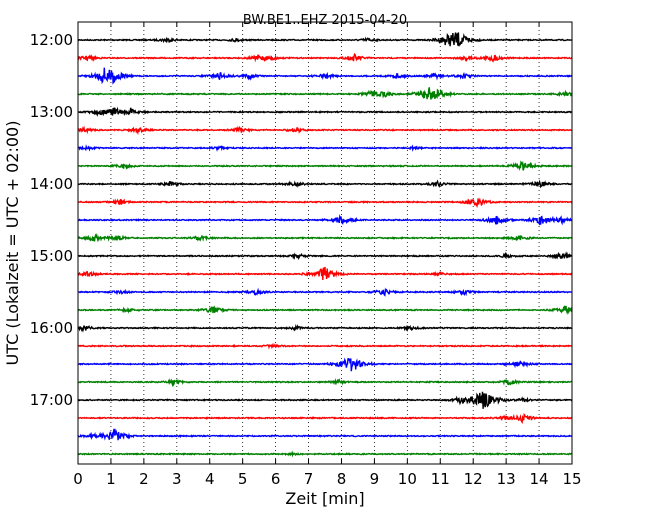 This screenshot has height=520, width=650. Describe the element at coordinates (325, 20) in the screenshot. I see `chart-title: BW.BE1..EHZ 2015-04-20` at that location.